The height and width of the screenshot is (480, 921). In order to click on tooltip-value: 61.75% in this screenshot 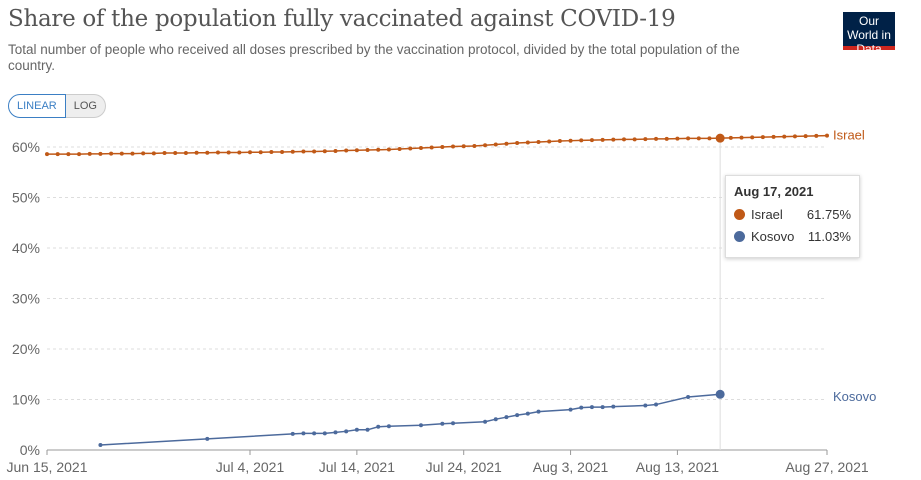, I will do `click(828, 214)`.